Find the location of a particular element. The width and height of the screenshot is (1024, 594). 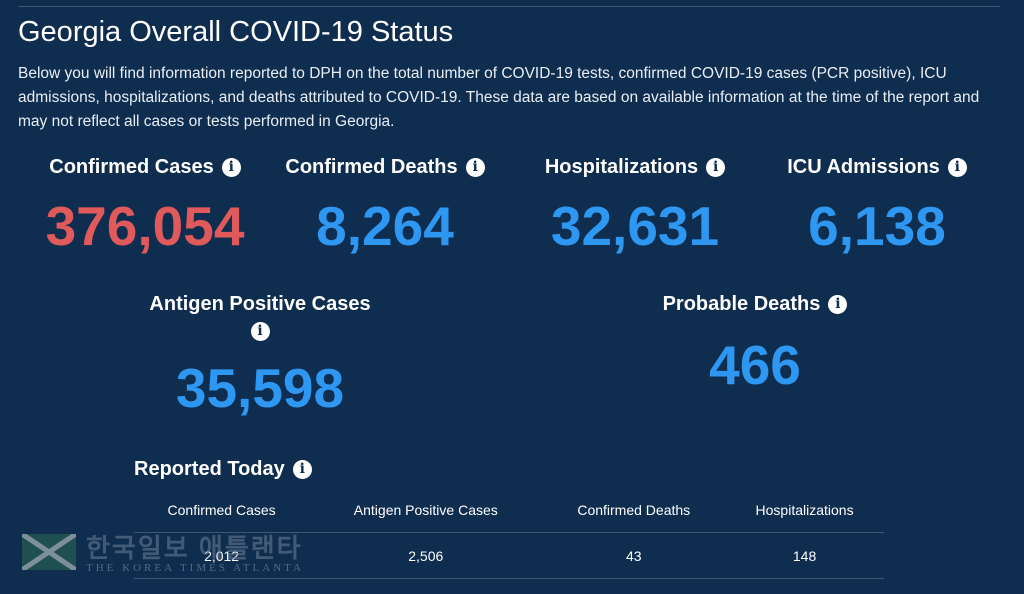

column-header: Confirmed Cases is located at coordinates (222, 514).